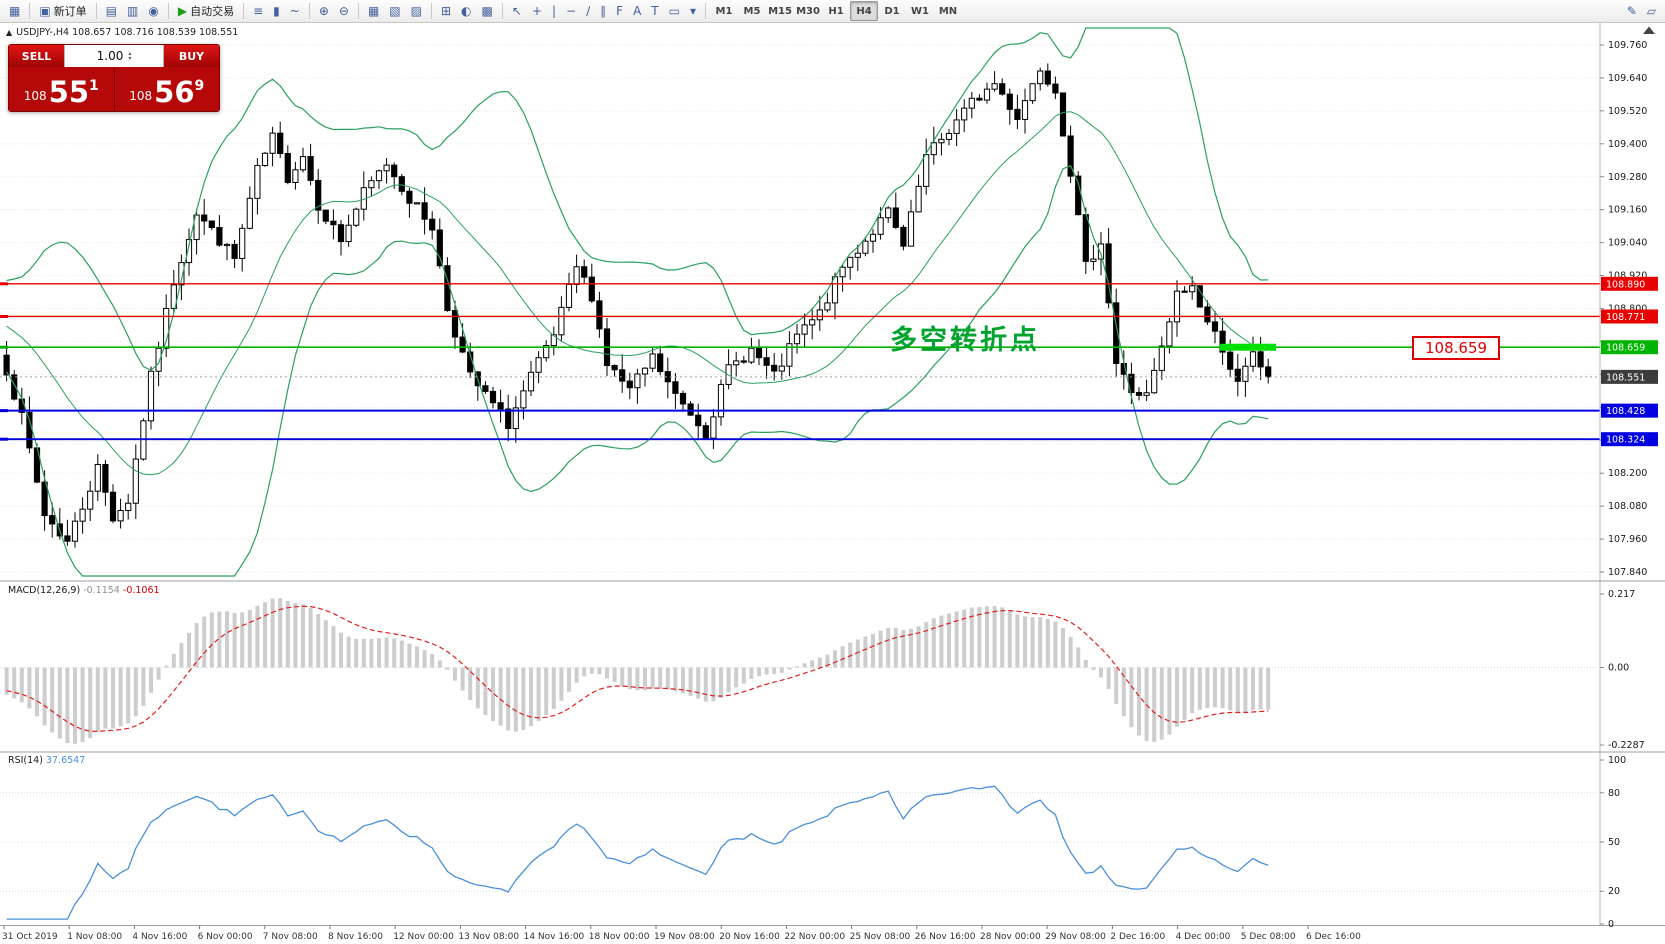  I want to click on zoom-out-icon: ⊖, so click(343, 11).